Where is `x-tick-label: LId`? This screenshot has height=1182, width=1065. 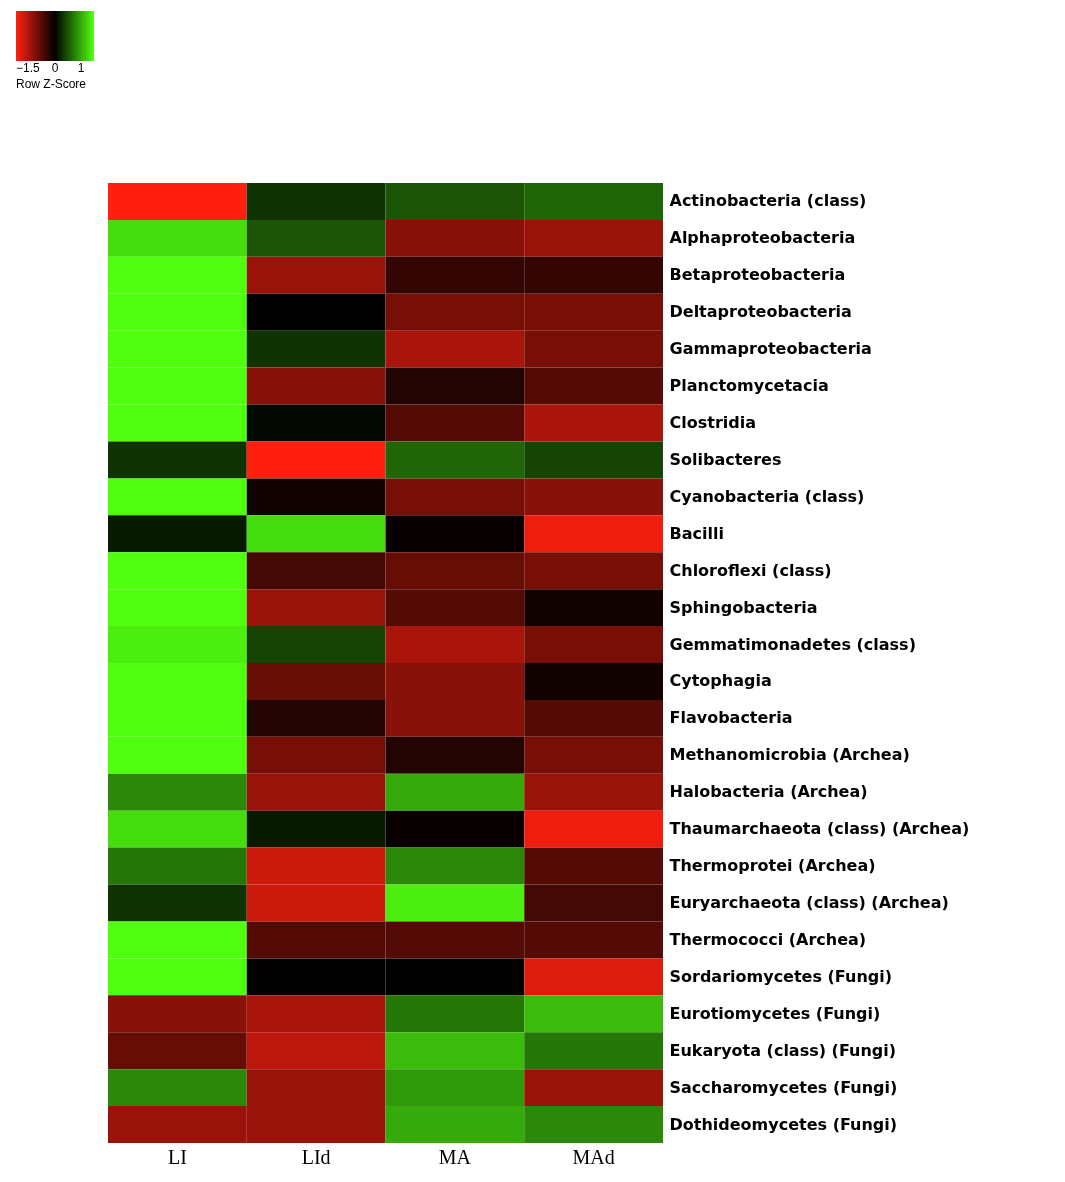
x-tick-label: LId is located at coordinates (316, 1156).